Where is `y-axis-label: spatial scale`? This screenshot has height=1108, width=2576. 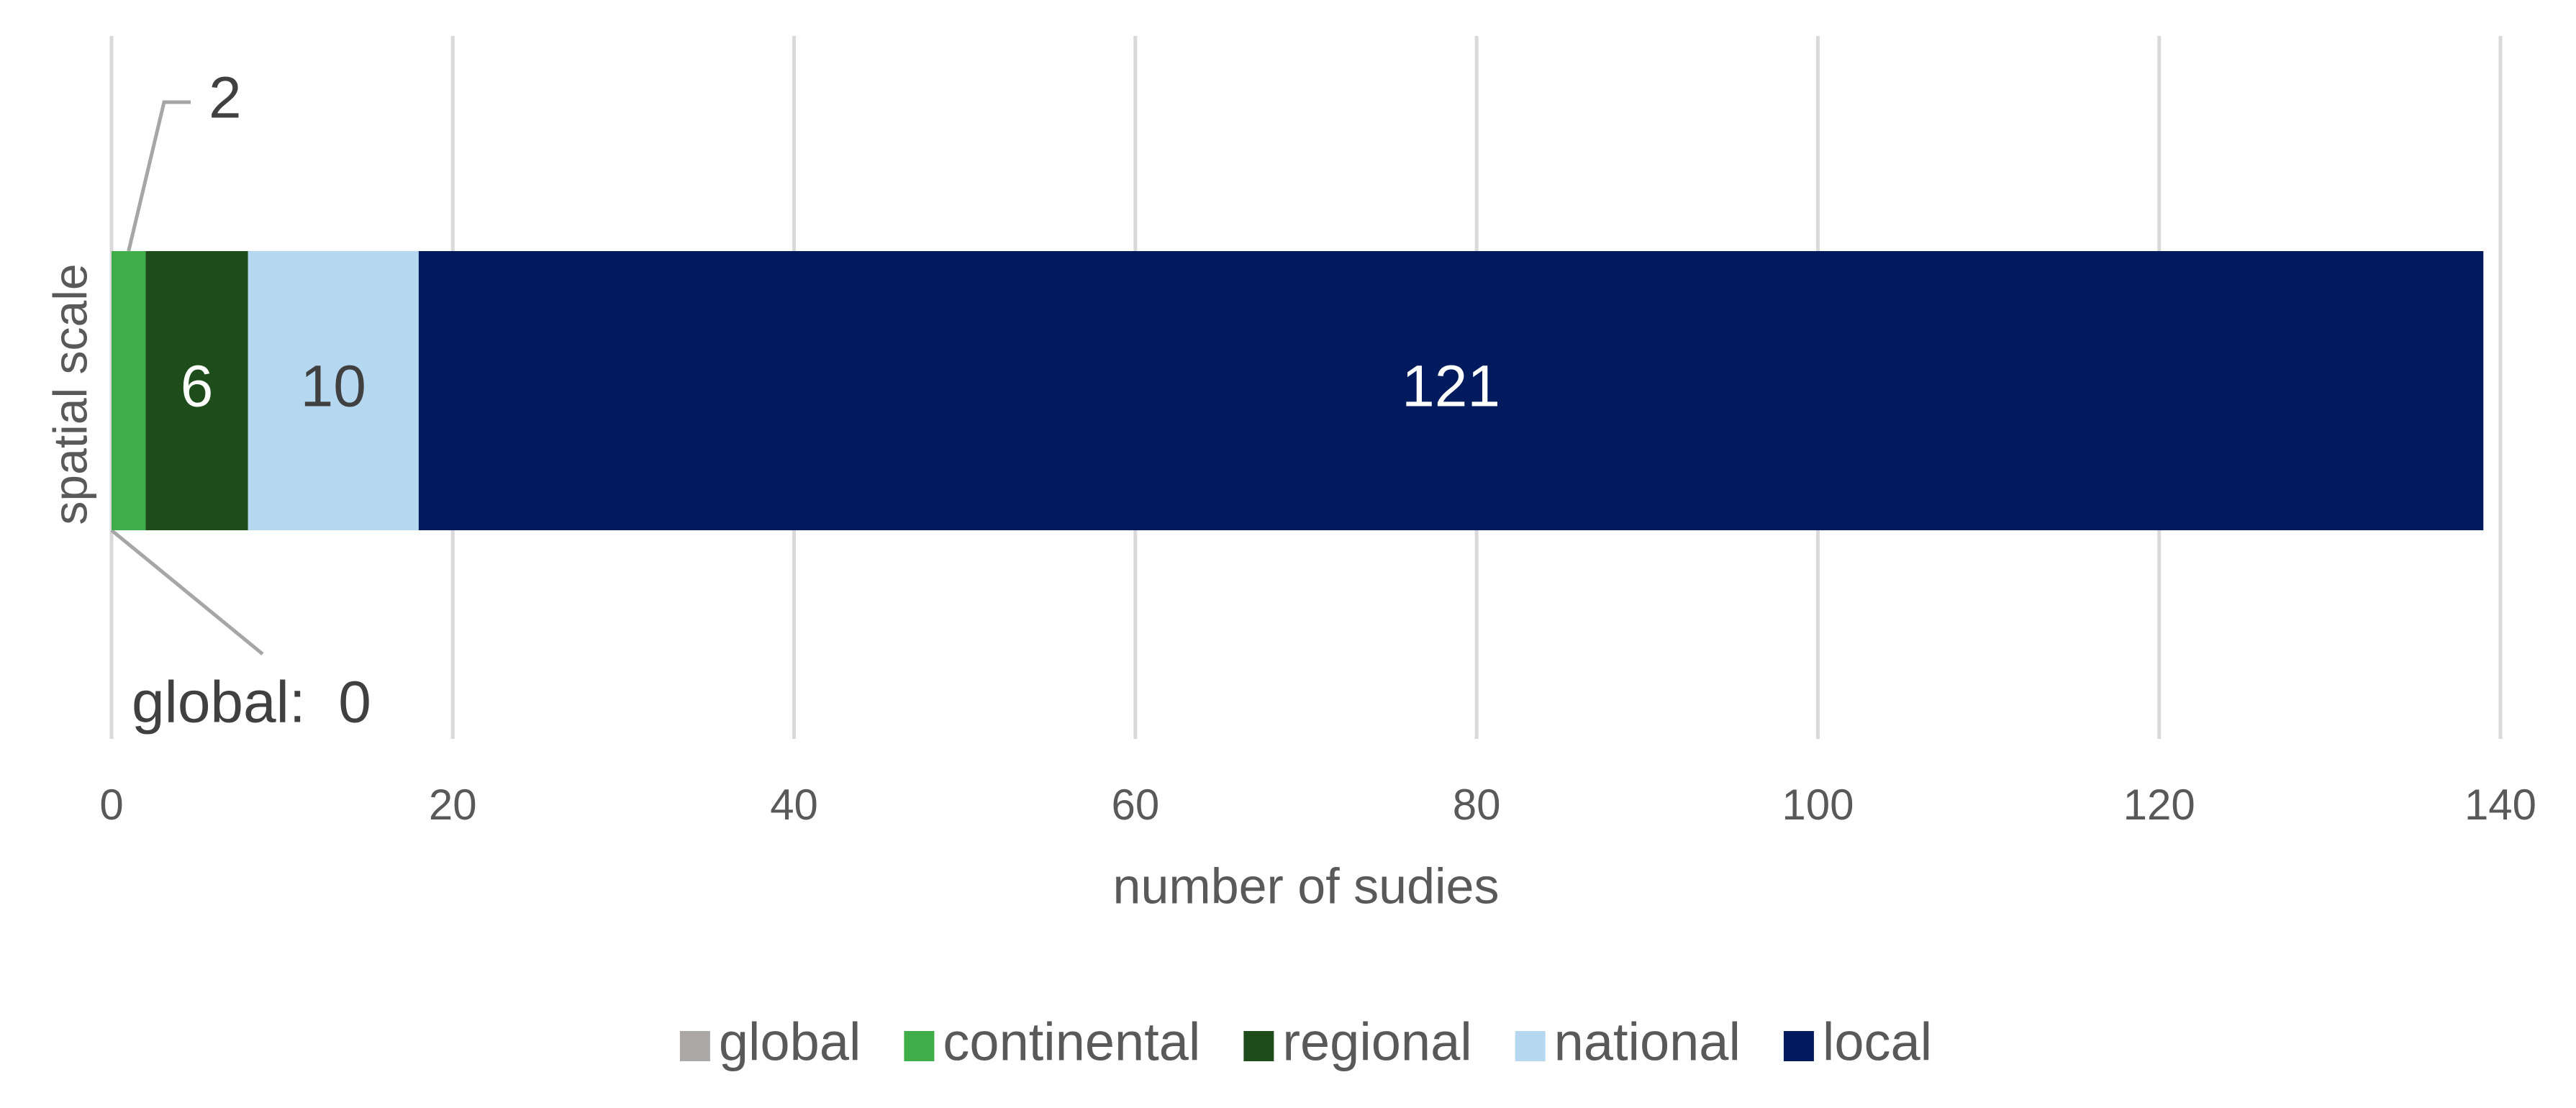 y-axis-label: spatial scale is located at coordinates (69, 394).